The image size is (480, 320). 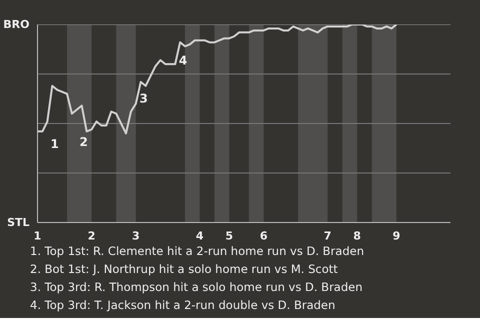 What do you see at coordinates (357, 236) in the screenshot?
I see `x-tick-label: 8` at bounding box center [357, 236].